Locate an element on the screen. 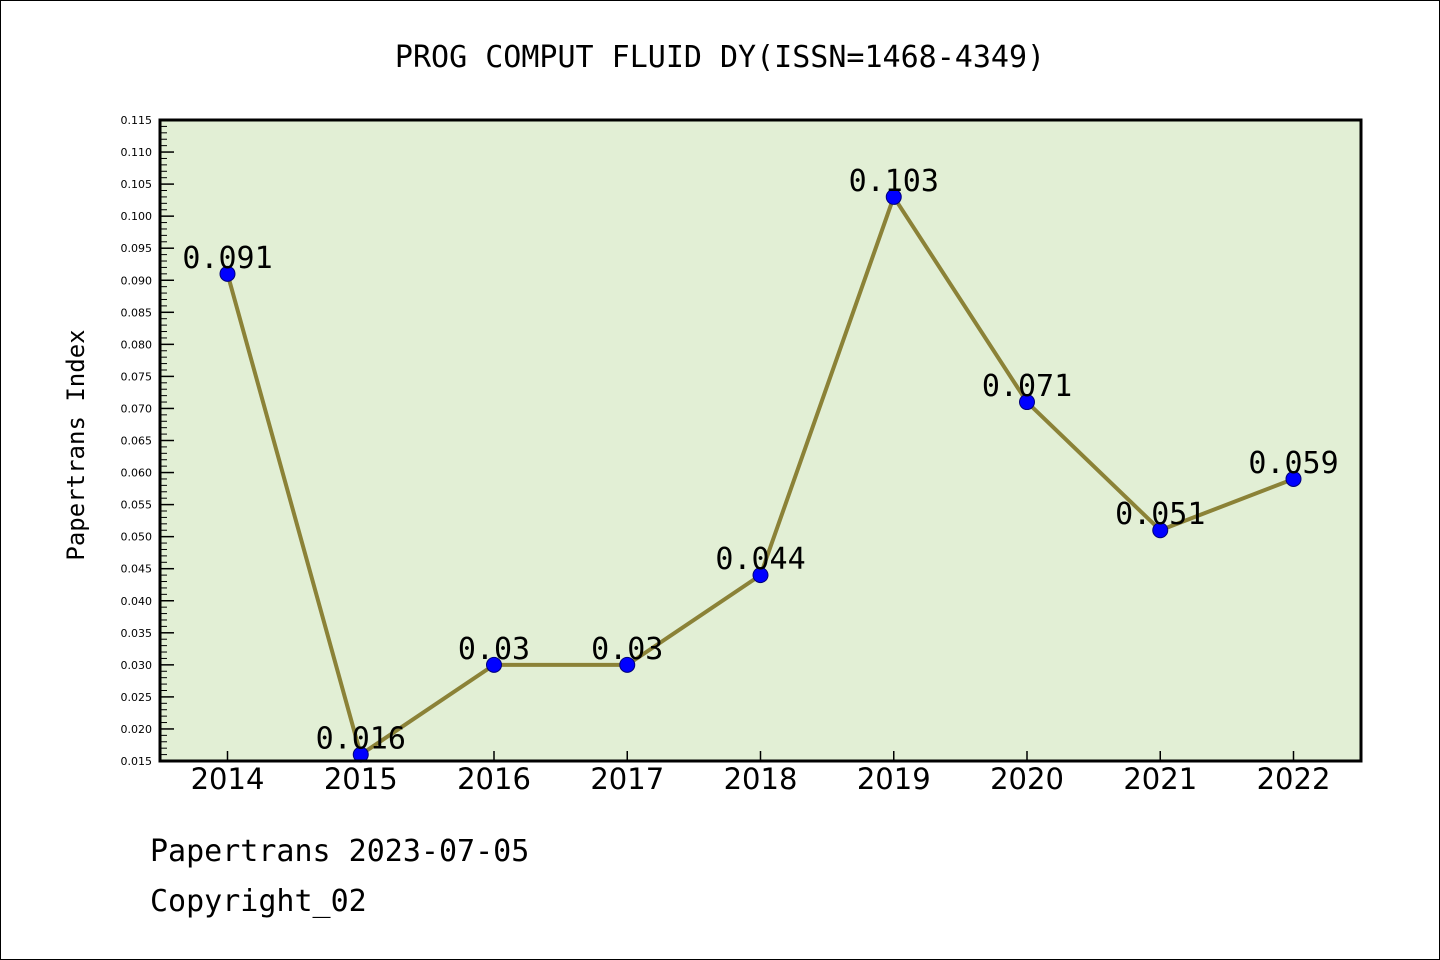  y-tick-label: 0.015 is located at coordinates (137, 761).